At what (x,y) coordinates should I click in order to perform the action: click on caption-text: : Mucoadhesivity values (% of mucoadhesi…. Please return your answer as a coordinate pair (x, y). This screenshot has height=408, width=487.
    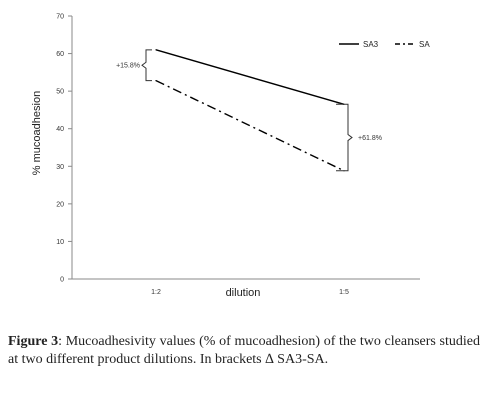
    Looking at the image, I should click on (244, 350).